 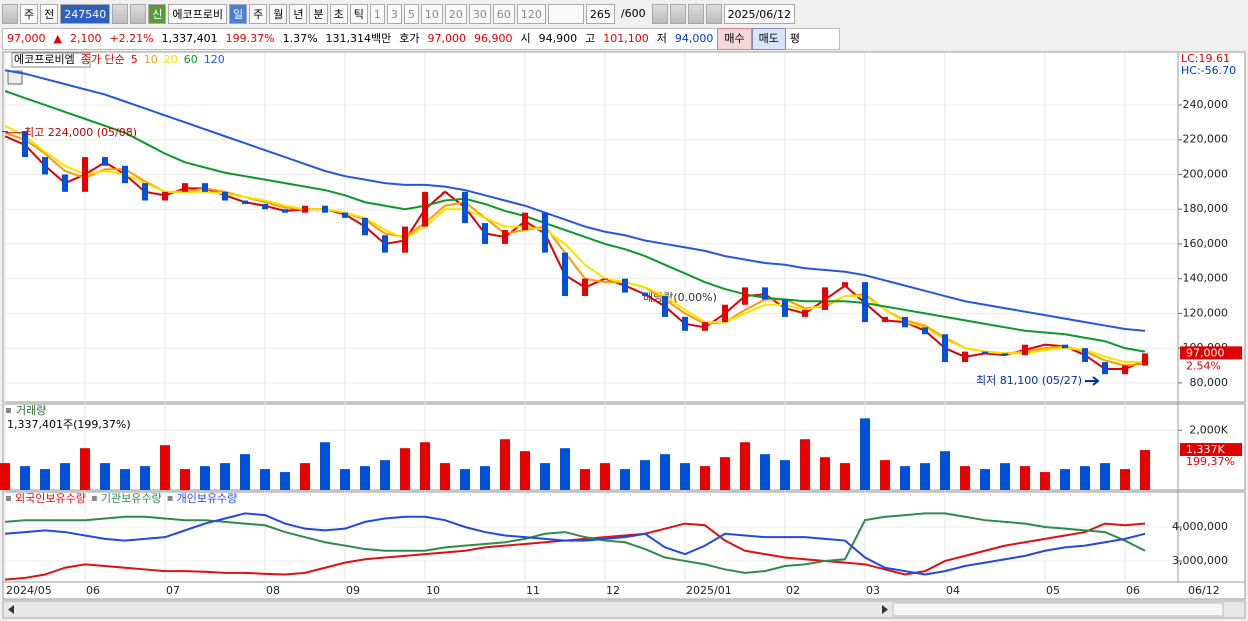 I want to click on search-icon, so click(x=120, y=14).